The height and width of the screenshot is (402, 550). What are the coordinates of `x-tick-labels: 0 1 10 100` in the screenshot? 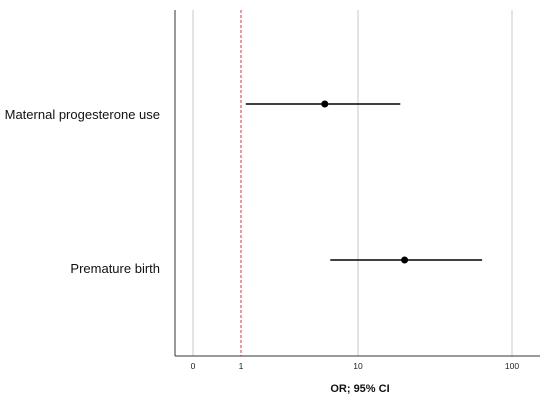 It's located at (355, 366).